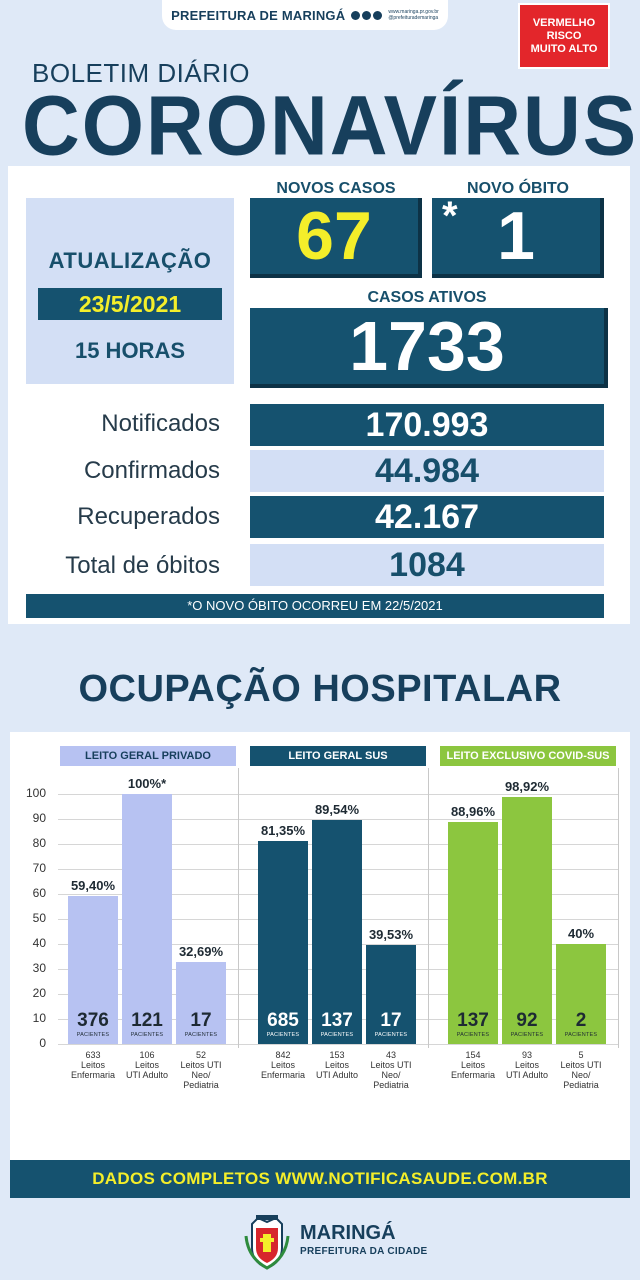 This screenshot has width=640, height=1280. I want to click on social-handle: @prefeiturademaringa, so click(413, 18).